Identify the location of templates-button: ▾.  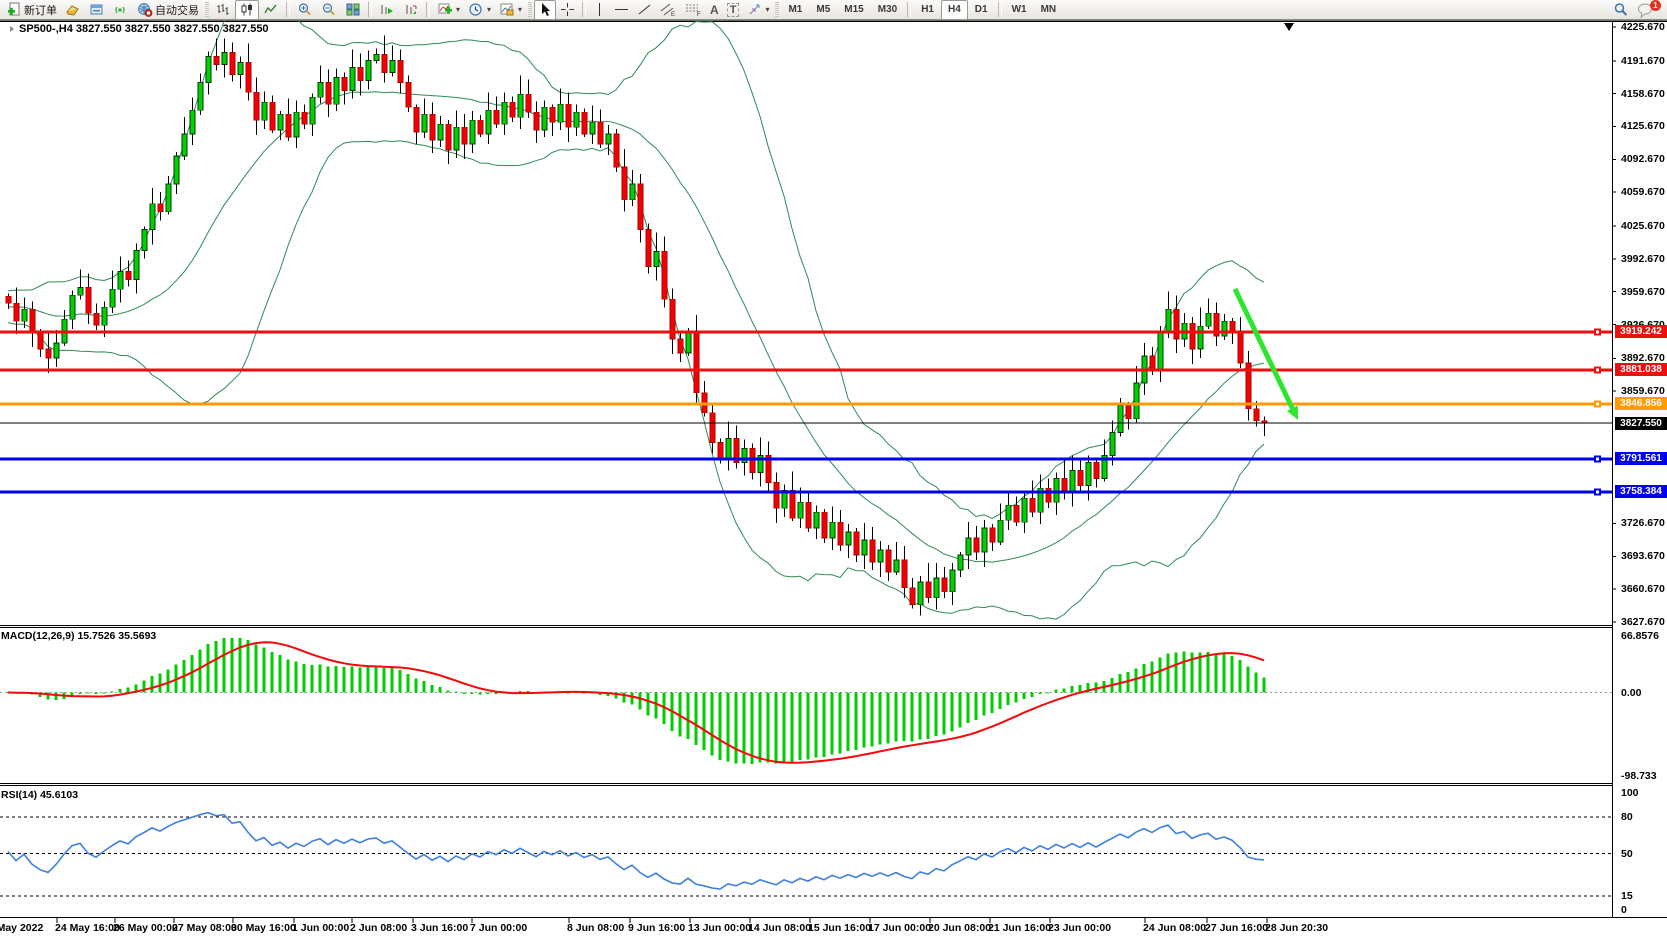
(510, 10).